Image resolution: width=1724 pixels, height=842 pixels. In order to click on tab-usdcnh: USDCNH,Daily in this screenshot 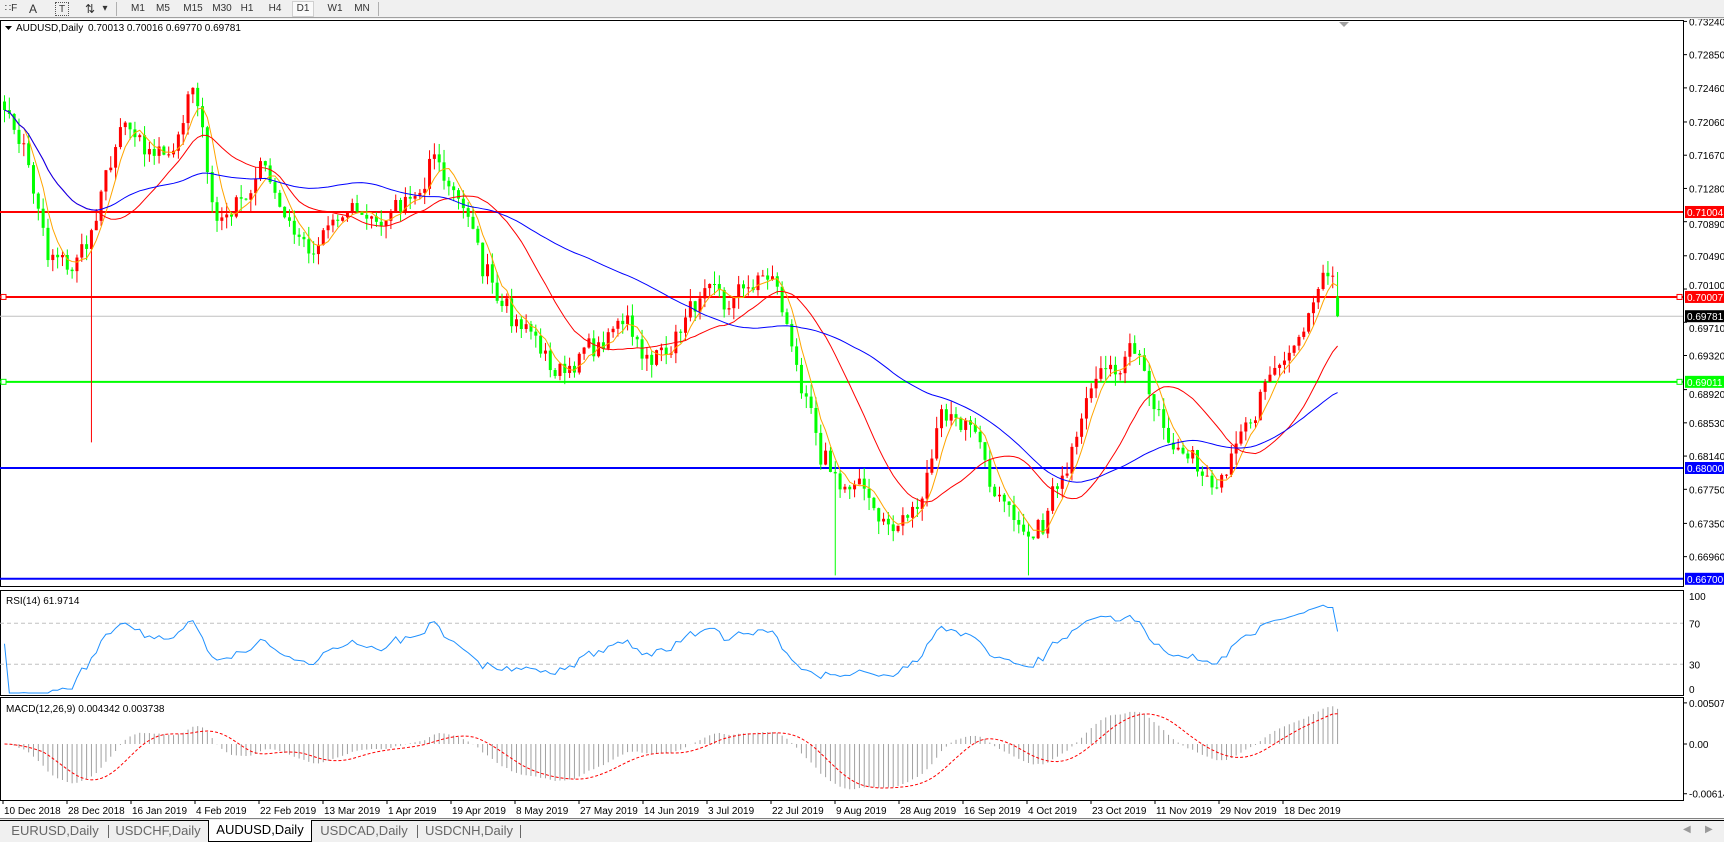, I will do `click(469, 831)`.